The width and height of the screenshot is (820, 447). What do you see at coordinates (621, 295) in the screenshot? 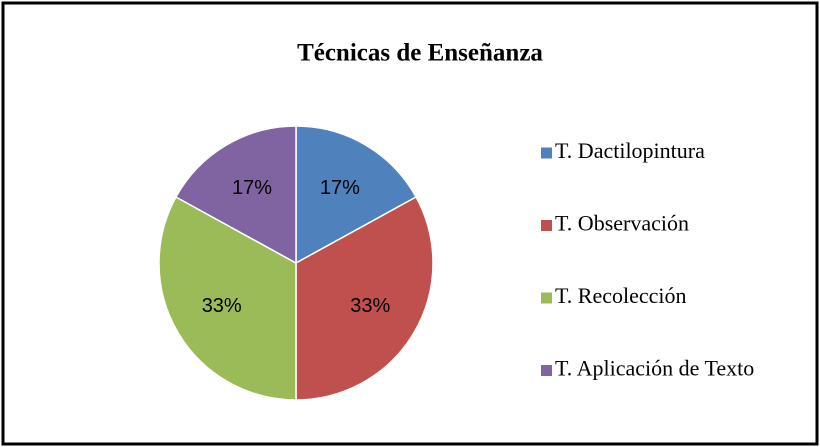
I see `legend-label: T. Recolección` at bounding box center [621, 295].